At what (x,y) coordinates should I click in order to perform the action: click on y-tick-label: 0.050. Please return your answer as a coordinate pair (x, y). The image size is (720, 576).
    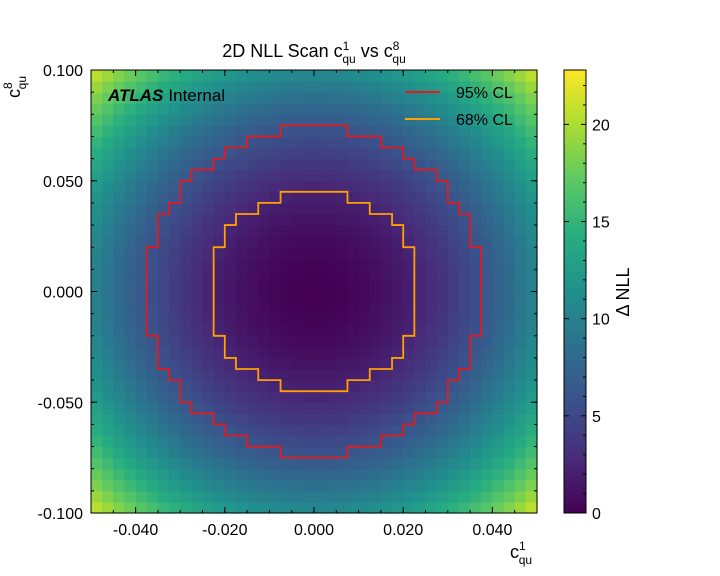
    Looking at the image, I should click on (63, 182).